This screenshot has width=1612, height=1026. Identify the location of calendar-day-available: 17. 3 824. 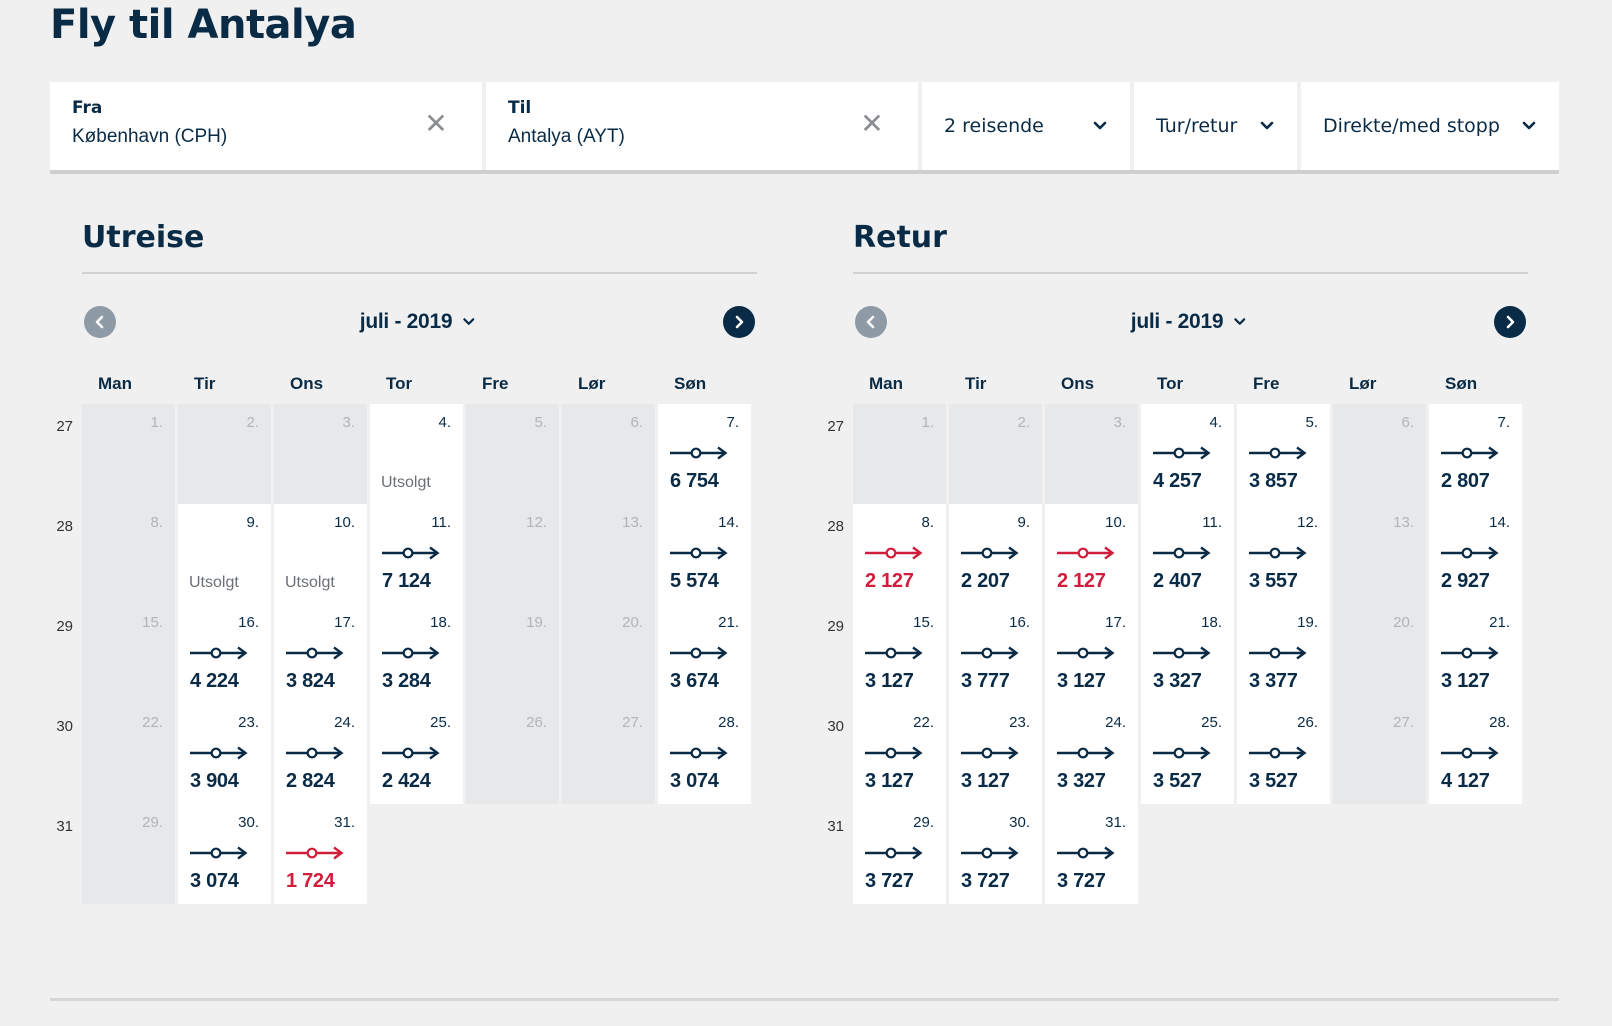
(320, 654).